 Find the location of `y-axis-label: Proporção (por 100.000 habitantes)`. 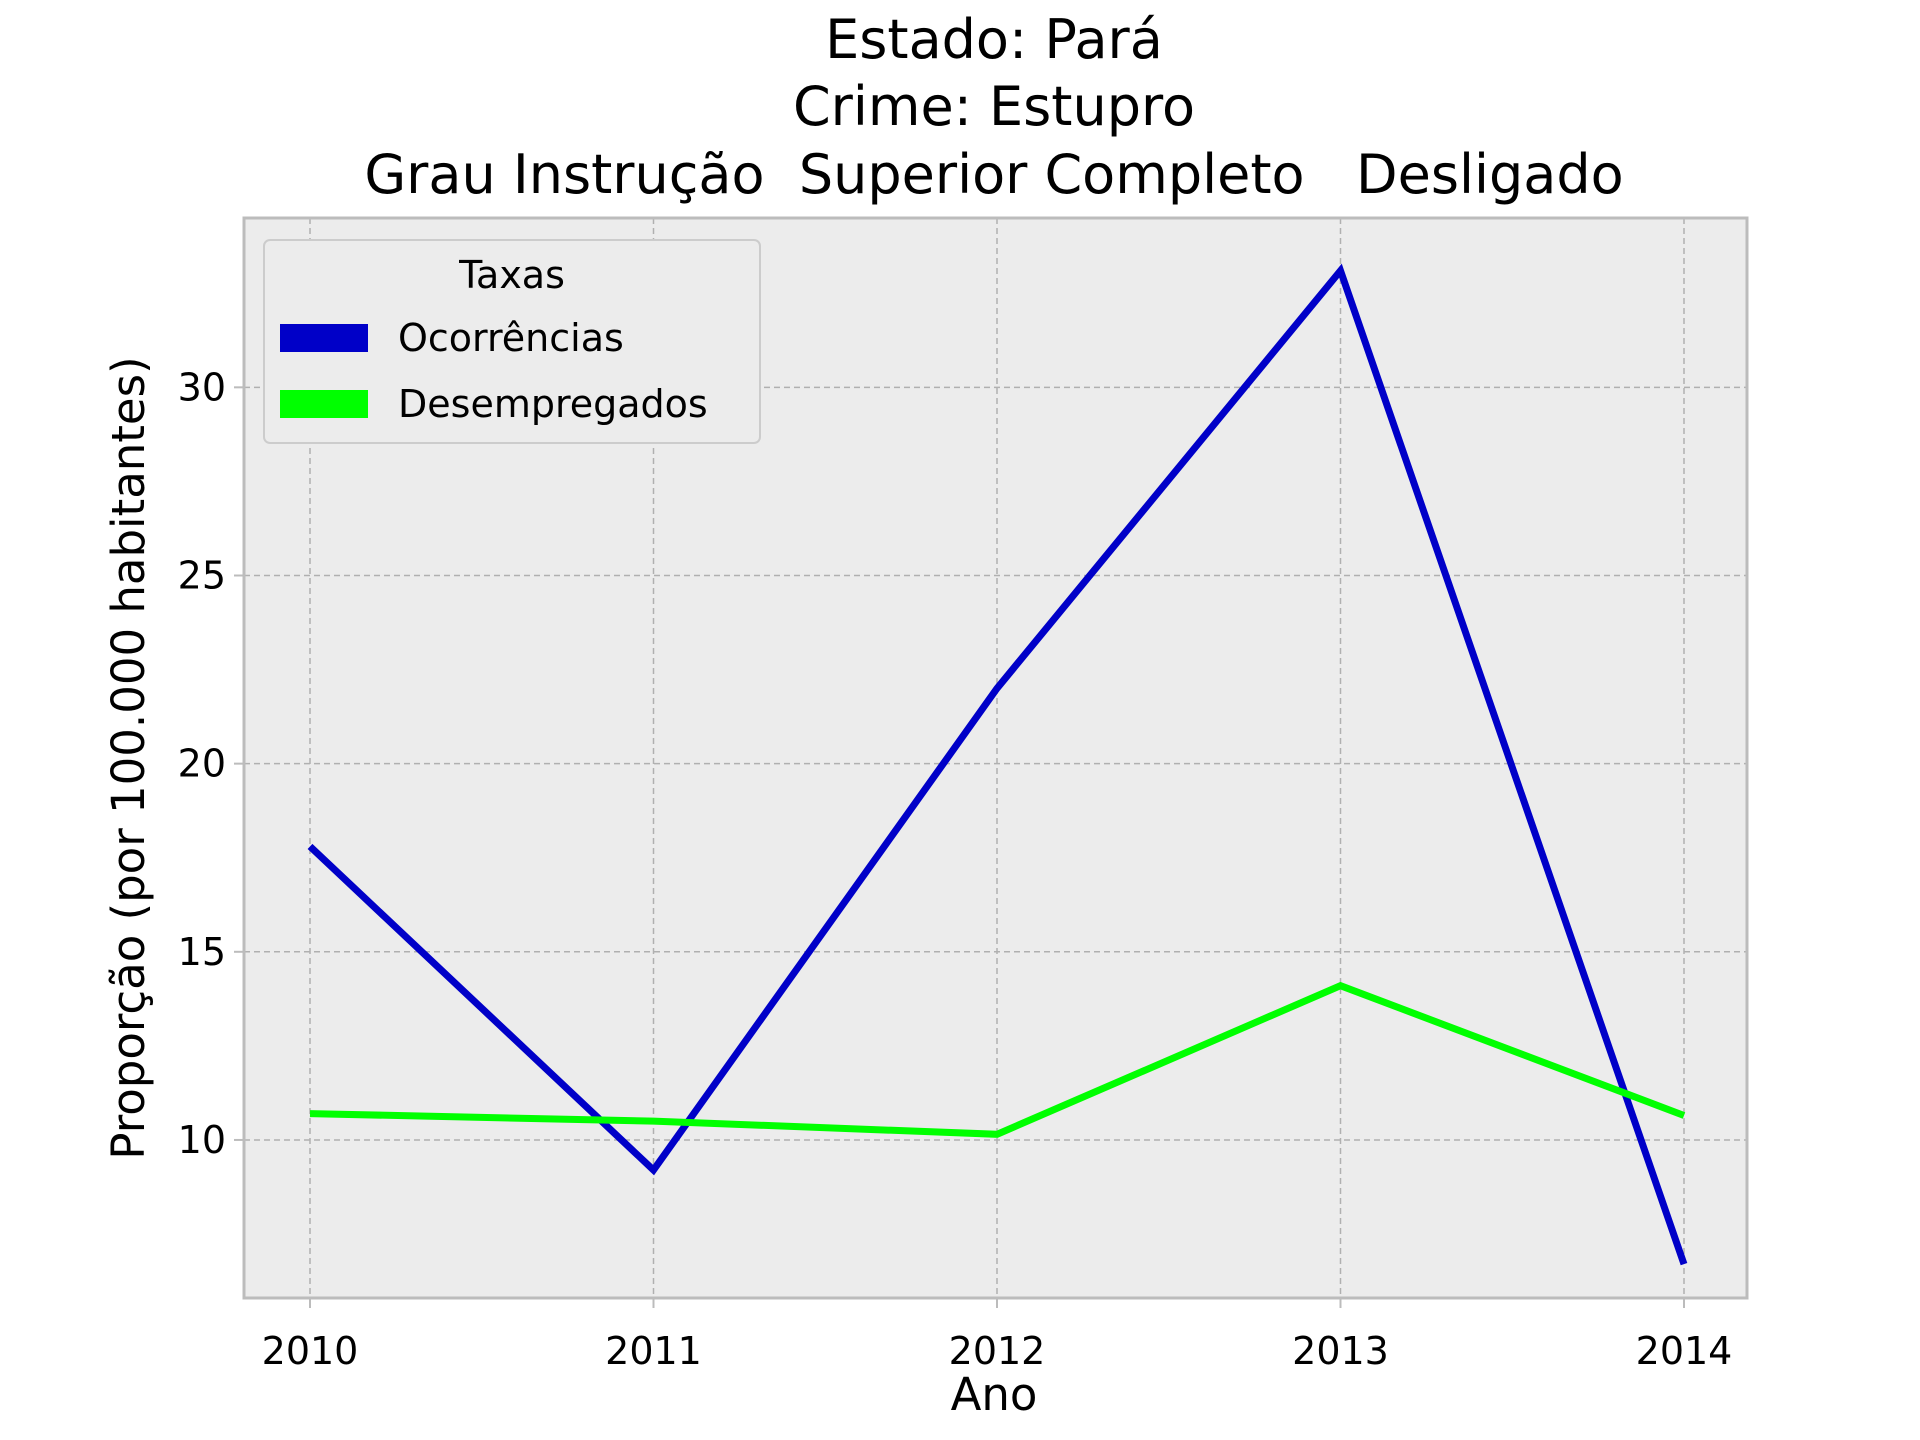

y-axis-label: Proporção (por 100.000 habitantes) is located at coordinates (128, 757).